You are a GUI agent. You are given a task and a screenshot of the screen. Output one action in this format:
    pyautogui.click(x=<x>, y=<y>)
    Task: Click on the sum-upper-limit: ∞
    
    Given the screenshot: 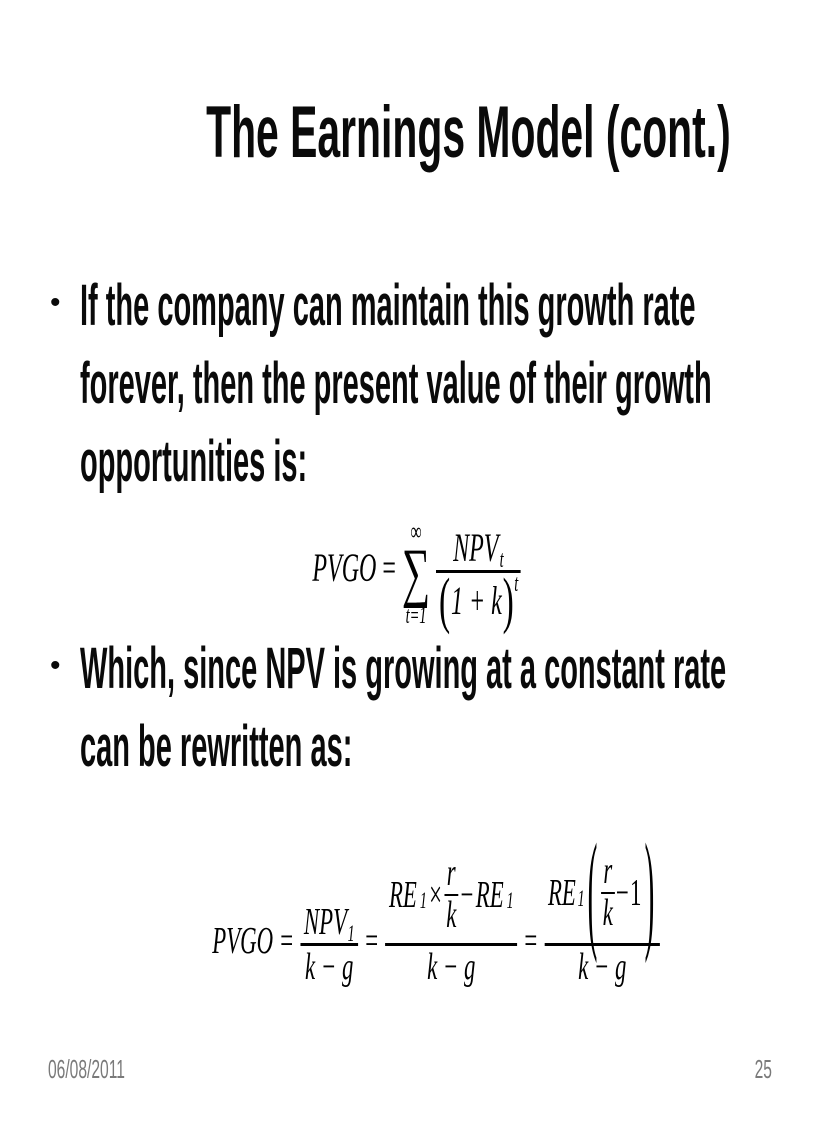 What is the action you would take?
    pyautogui.click(x=415, y=531)
    